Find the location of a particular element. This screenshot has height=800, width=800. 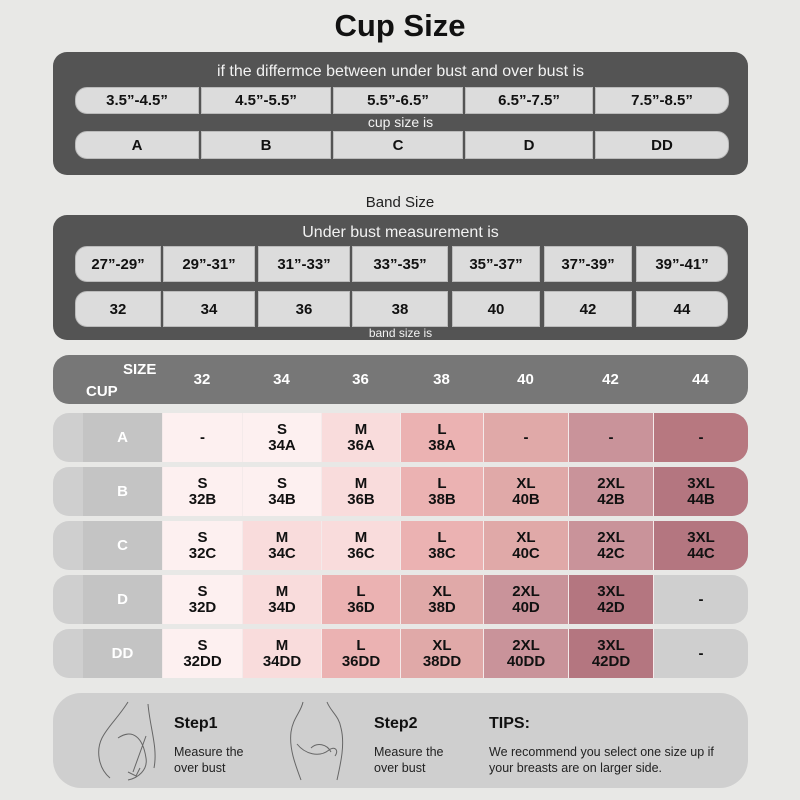

size-code: 42D is located at coordinates (611, 607).